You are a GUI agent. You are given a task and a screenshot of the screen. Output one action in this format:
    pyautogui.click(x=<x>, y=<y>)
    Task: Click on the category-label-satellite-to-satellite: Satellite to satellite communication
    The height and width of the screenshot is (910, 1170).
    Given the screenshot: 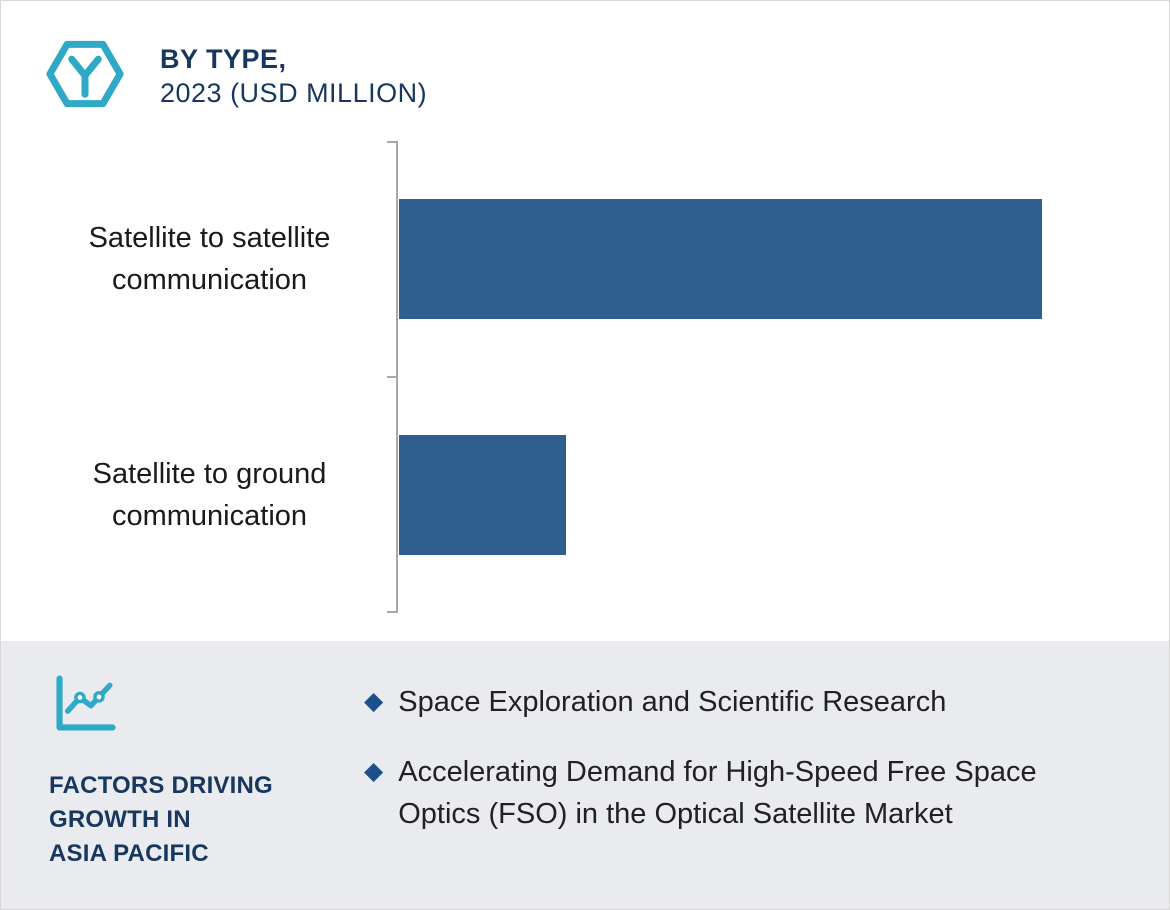 What is the action you would take?
    pyautogui.click(x=209, y=258)
    